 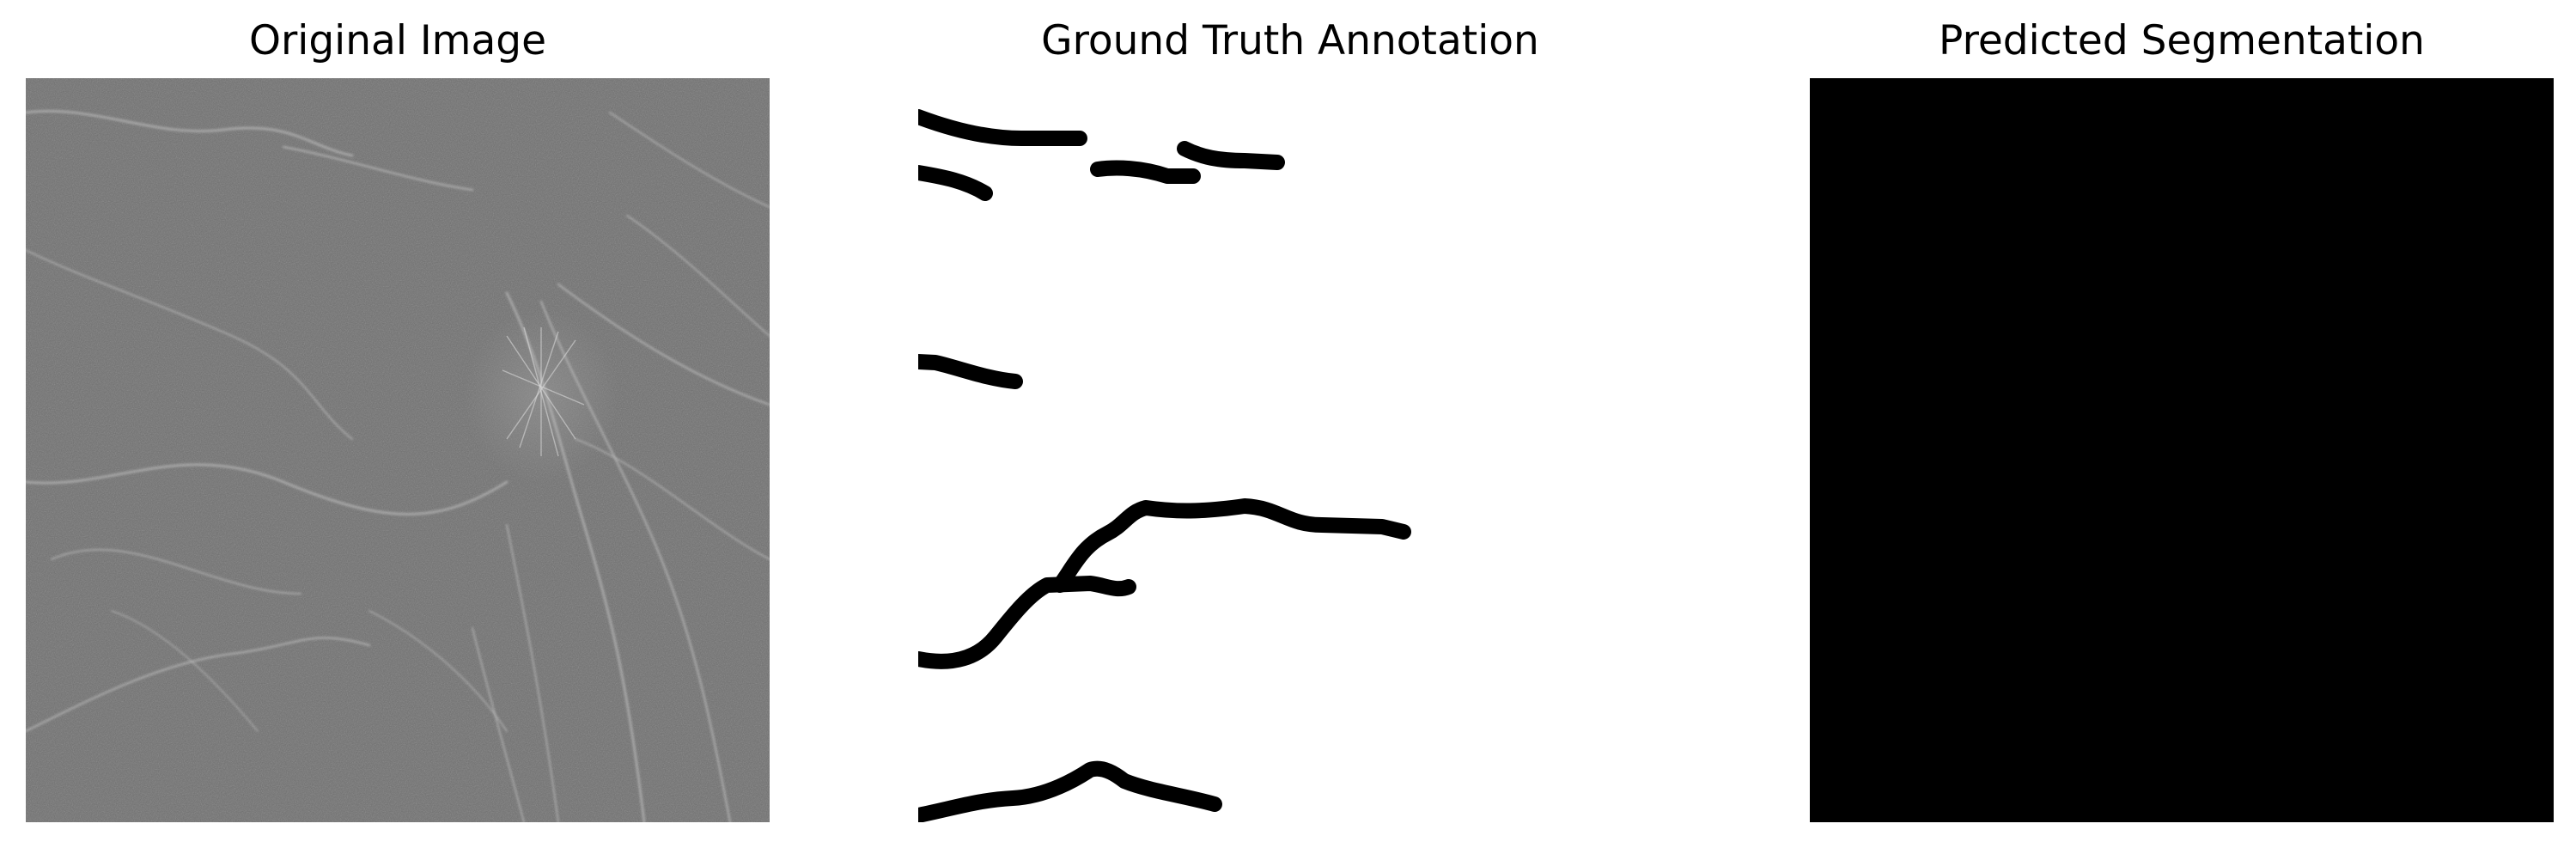 I want to click on optic-disc-vessels, so click(x=543, y=391).